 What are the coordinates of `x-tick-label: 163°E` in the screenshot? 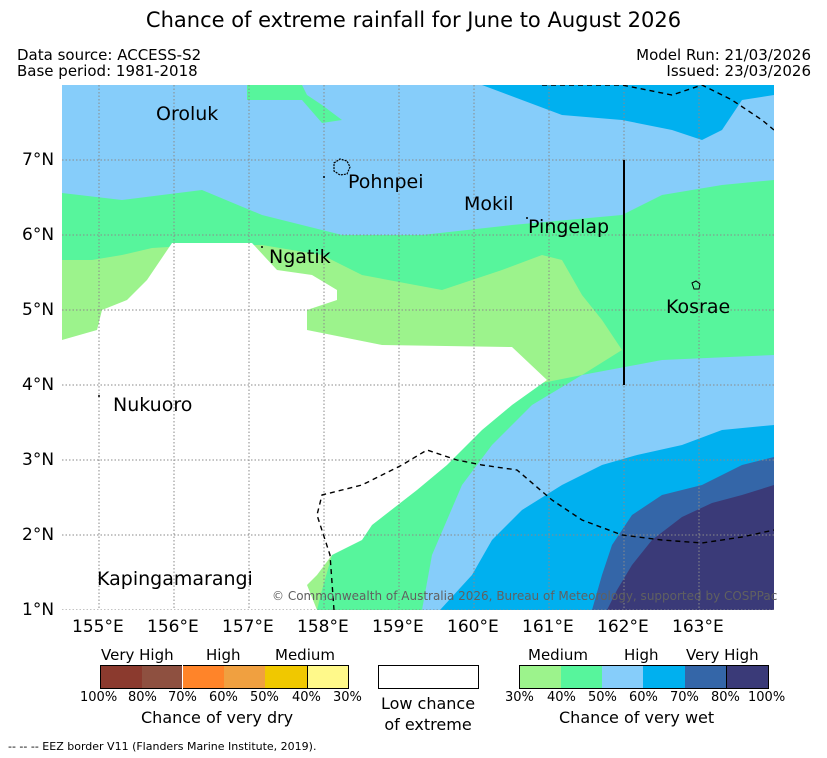 It's located at (698, 627).